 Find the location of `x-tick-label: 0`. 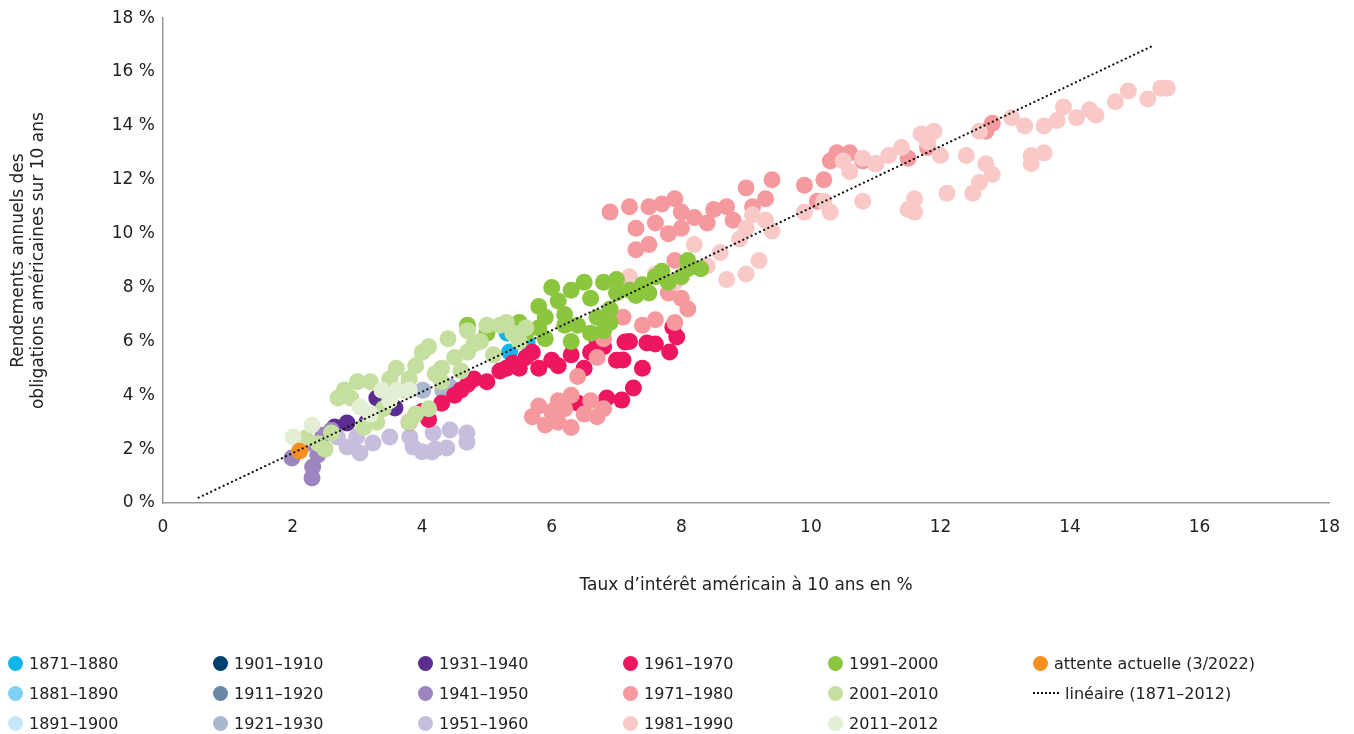

x-tick-label: 0 is located at coordinates (163, 525).